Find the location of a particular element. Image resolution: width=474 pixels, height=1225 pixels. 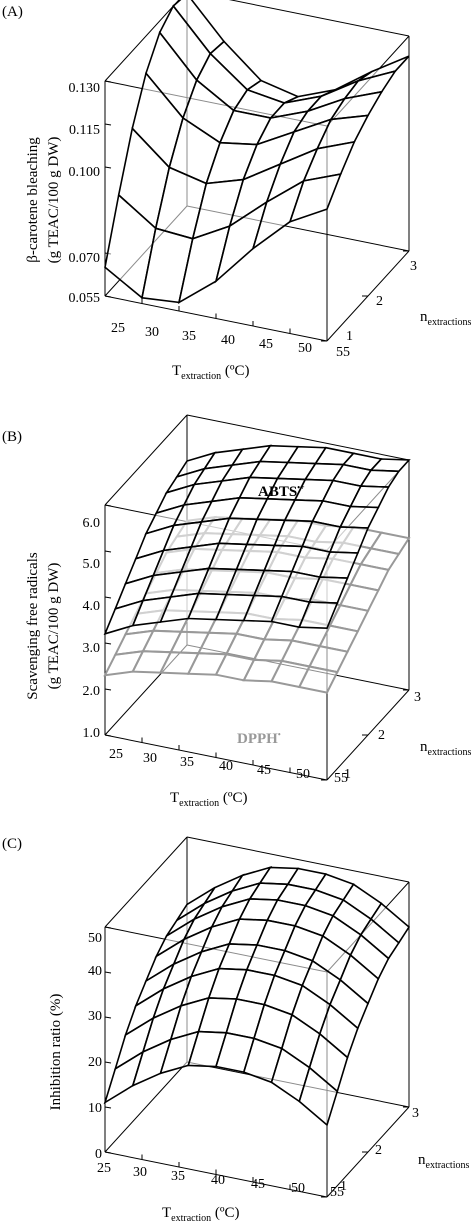

panel-a-ntick: 2 is located at coordinates (379, 301).